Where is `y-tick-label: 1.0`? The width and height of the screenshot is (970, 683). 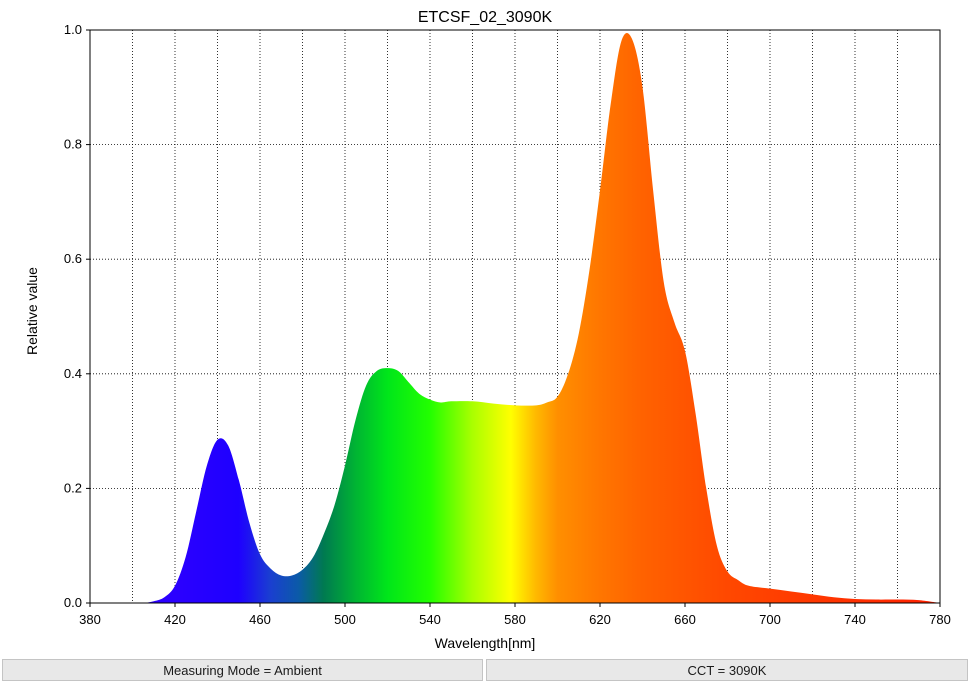
y-tick-label: 1.0 is located at coordinates (73, 29).